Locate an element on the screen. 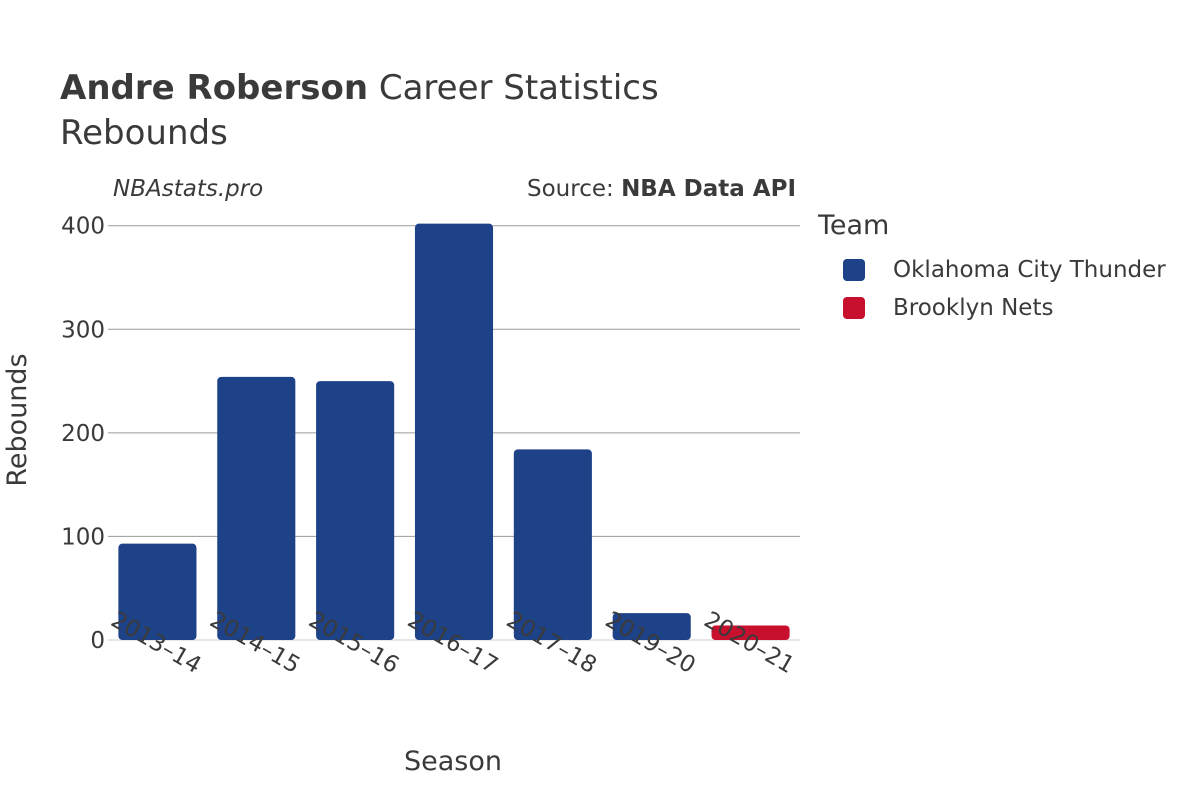 The image size is (1200, 800). bar-2016–17 is located at coordinates (454, 431).